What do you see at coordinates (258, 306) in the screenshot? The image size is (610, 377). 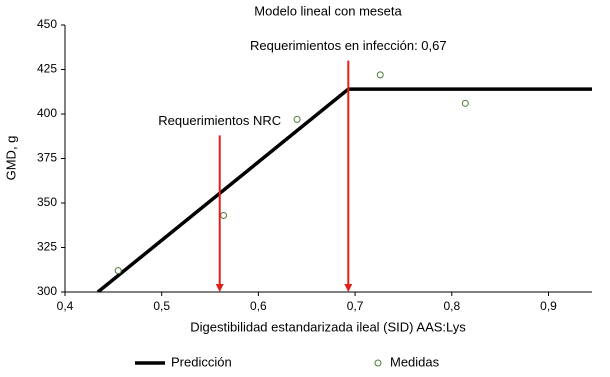 I see `x-tick-label: 0,6` at bounding box center [258, 306].